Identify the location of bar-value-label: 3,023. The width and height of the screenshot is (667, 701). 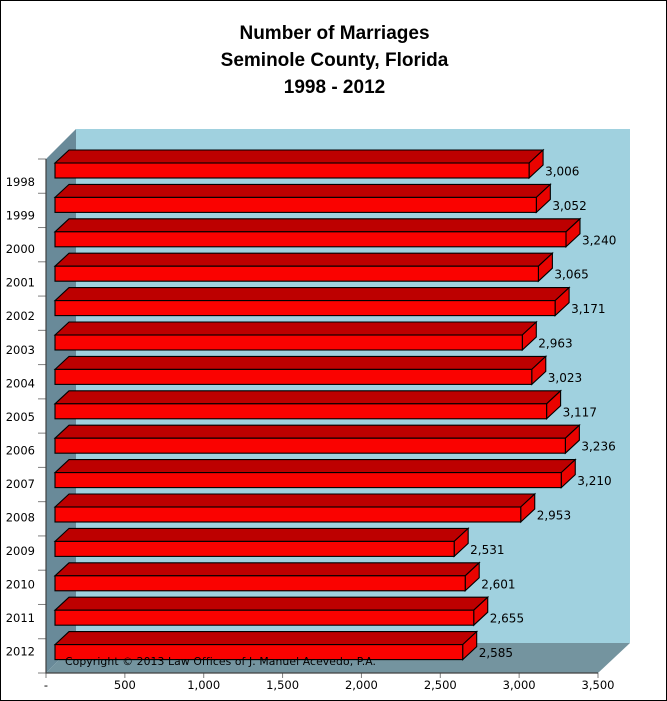
(565, 378).